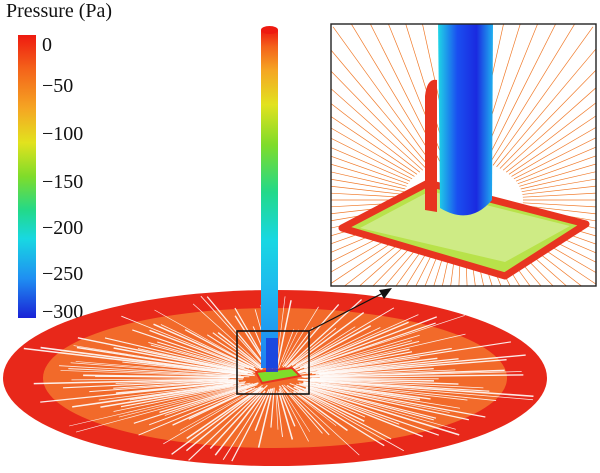 This screenshot has height=473, width=600. What do you see at coordinates (58, 86) in the screenshot?
I see `tick-label: −50` at bounding box center [58, 86].